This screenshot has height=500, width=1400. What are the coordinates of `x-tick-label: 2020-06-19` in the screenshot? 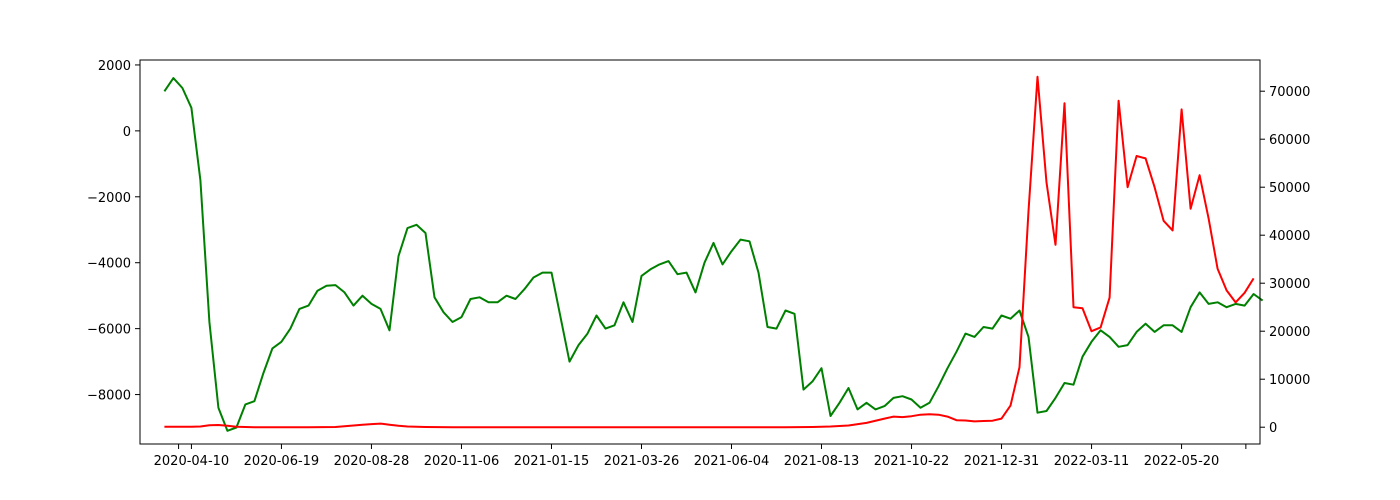 It's located at (282, 461).